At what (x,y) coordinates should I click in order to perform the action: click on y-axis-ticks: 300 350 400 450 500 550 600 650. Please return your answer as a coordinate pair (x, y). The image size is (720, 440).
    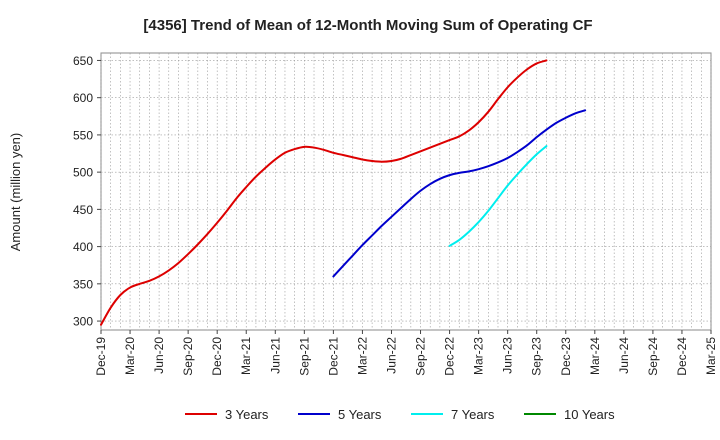
    Looking at the image, I should click on (87, 191).